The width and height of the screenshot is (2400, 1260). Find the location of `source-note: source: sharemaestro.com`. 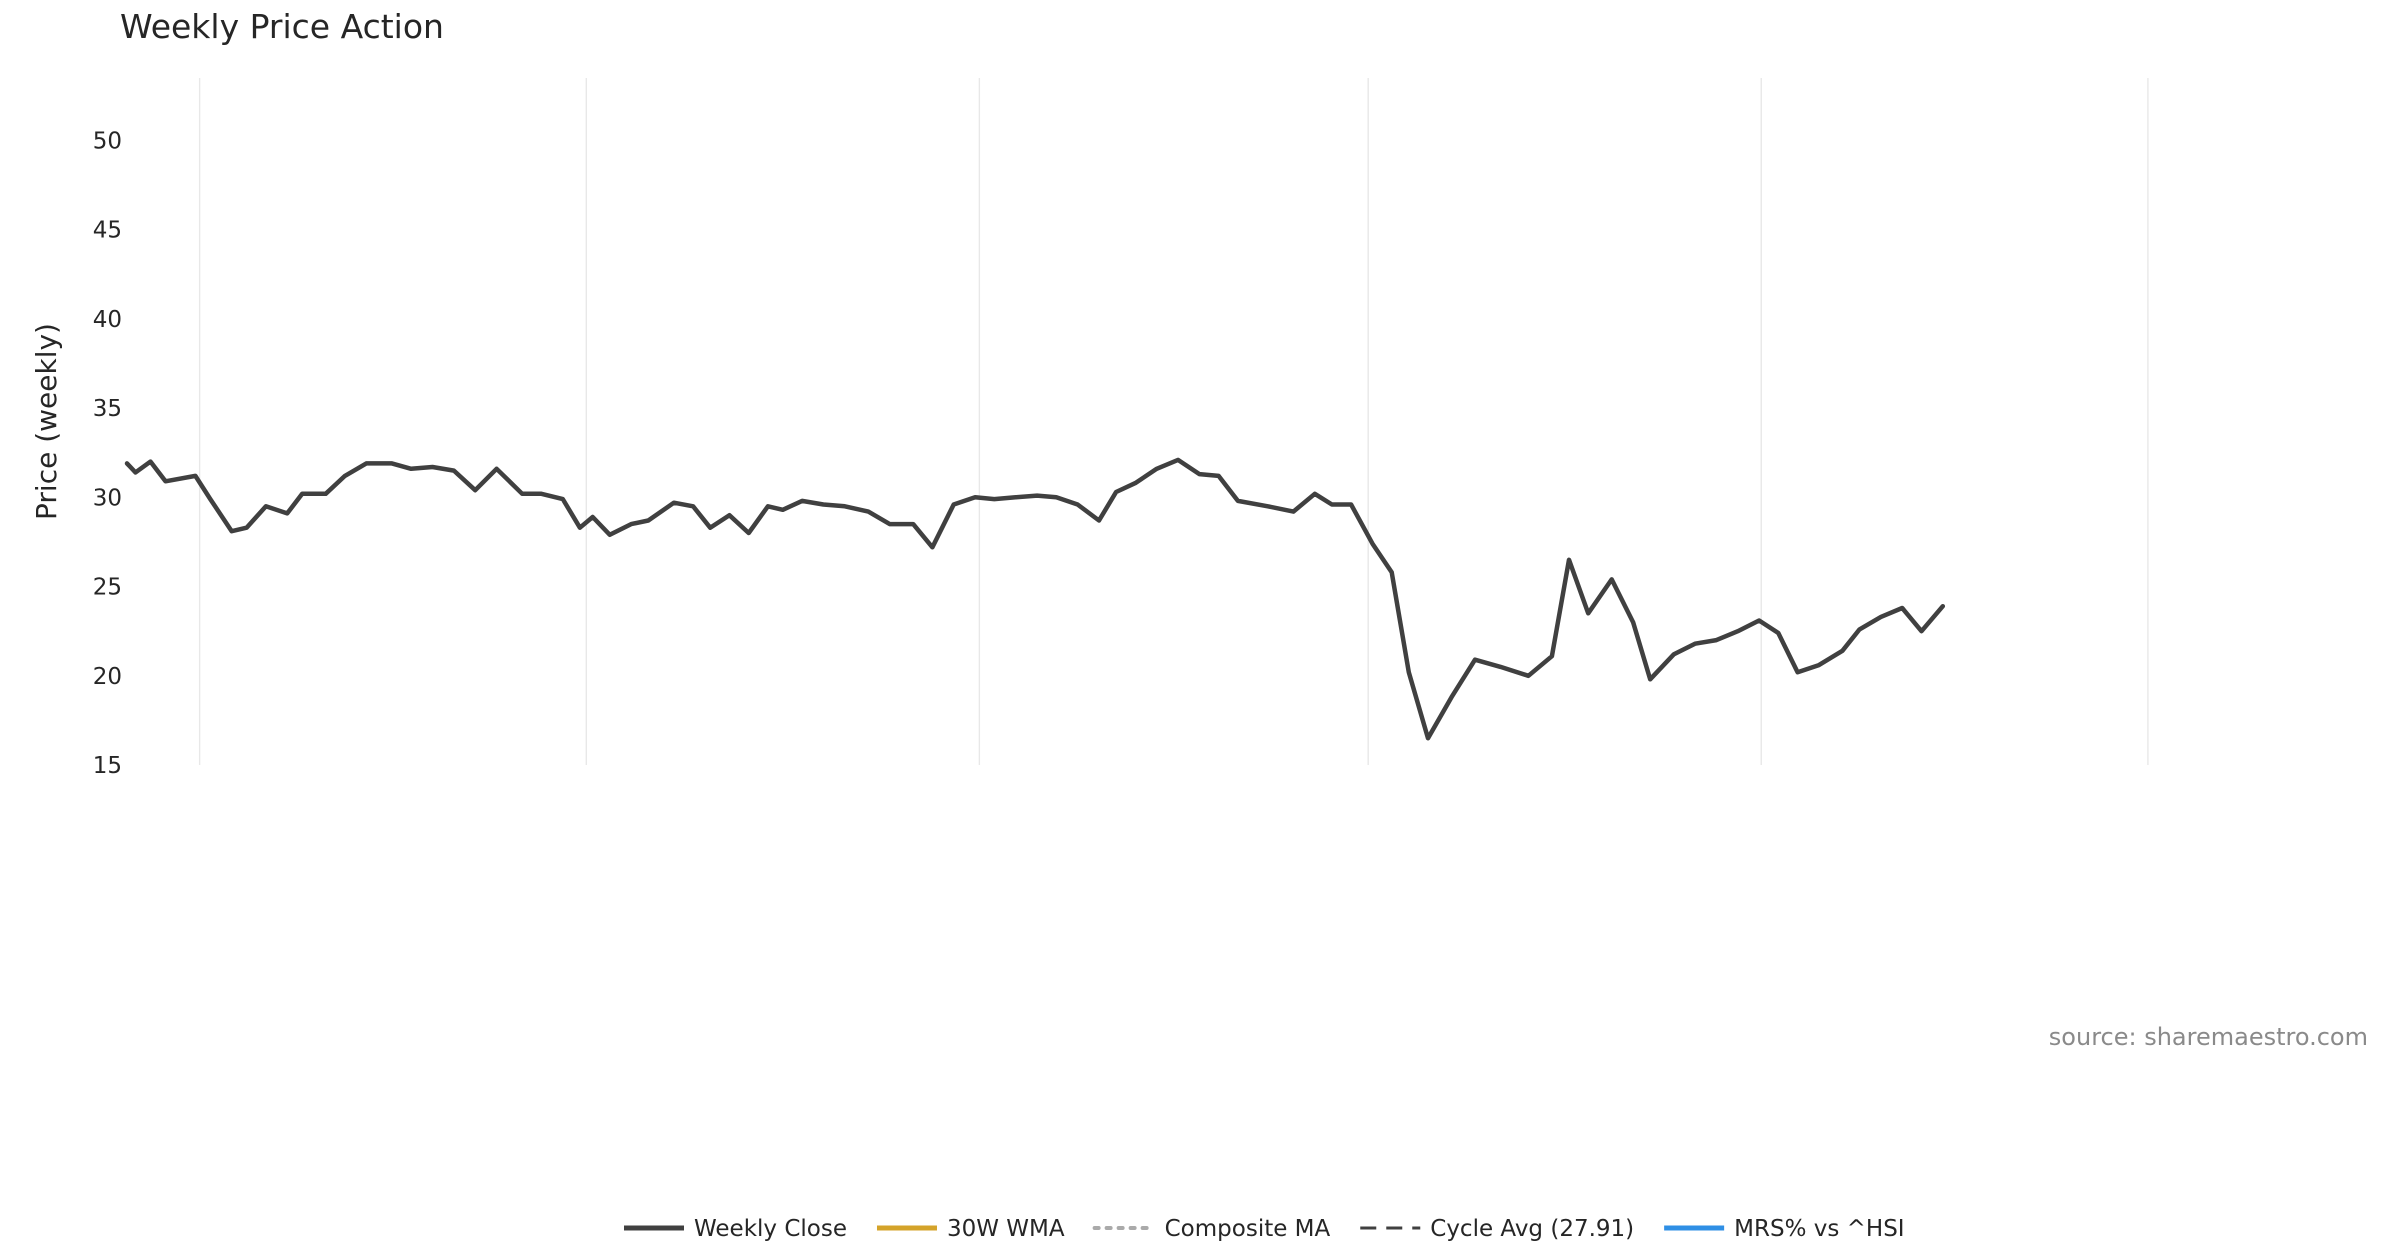

source-note: source: sharemaestro.com is located at coordinates (2208, 1037).